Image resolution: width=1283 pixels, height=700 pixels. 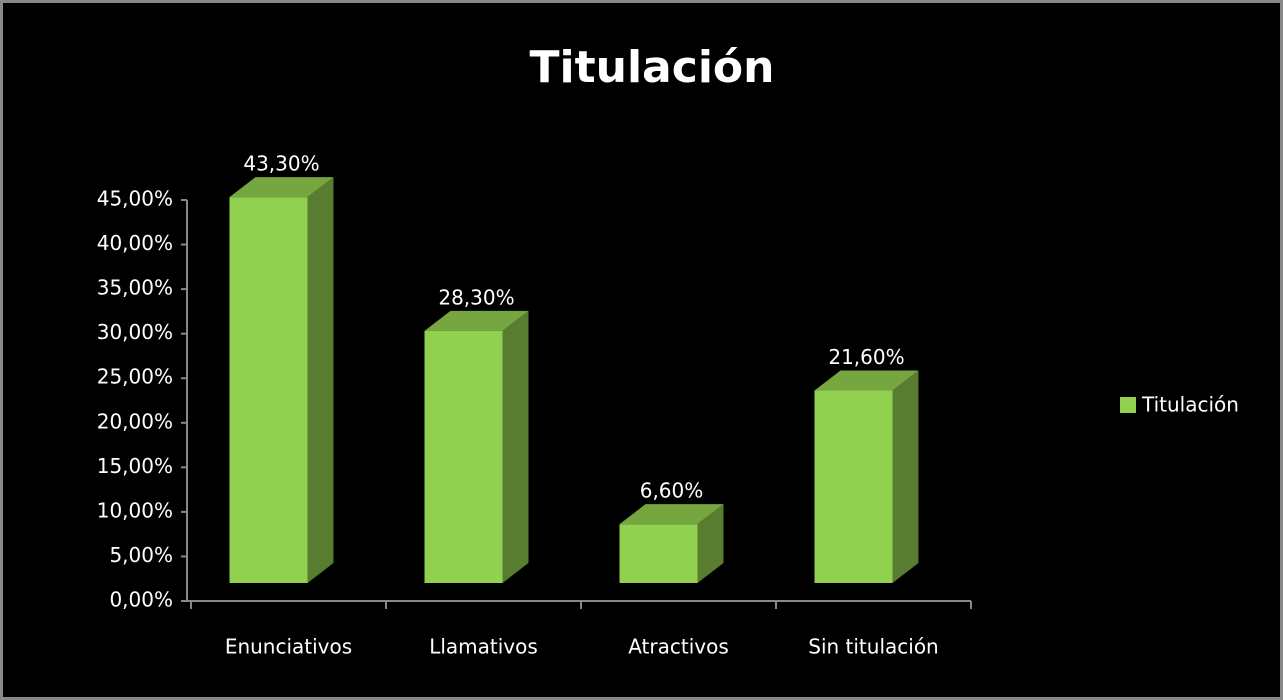 I want to click on x-tick-label: Sin titulación, so click(x=873, y=647).